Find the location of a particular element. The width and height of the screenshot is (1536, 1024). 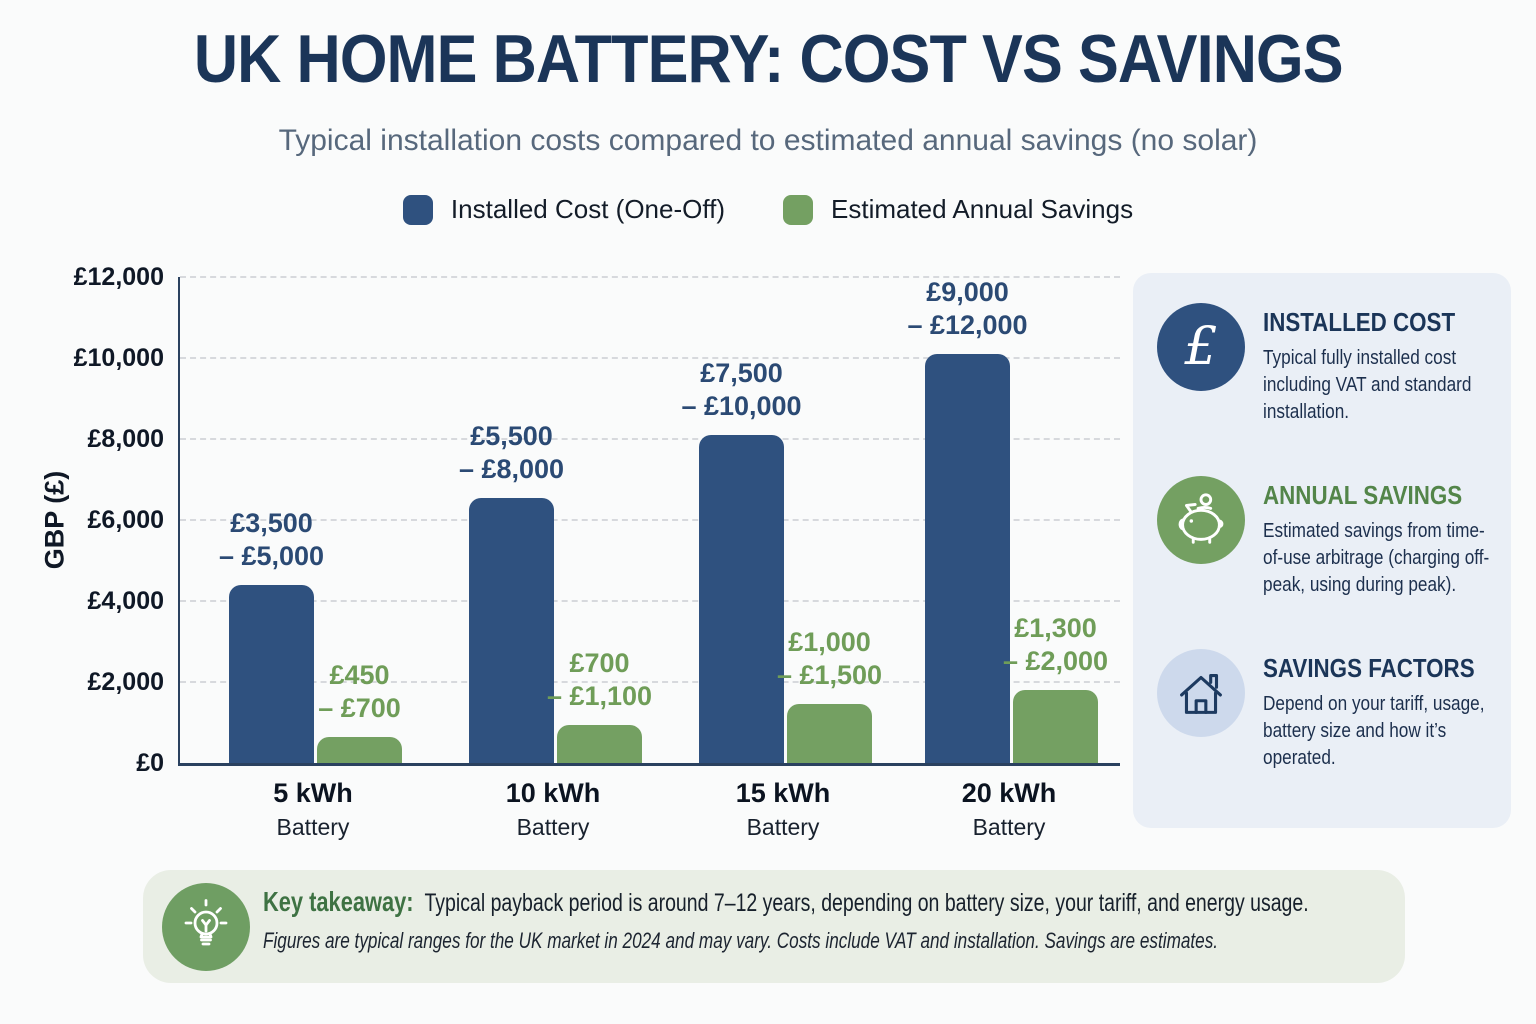

page-title-text: UK HOME BATTERY: COST VS SAVINGS is located at coordinates (768, 59).